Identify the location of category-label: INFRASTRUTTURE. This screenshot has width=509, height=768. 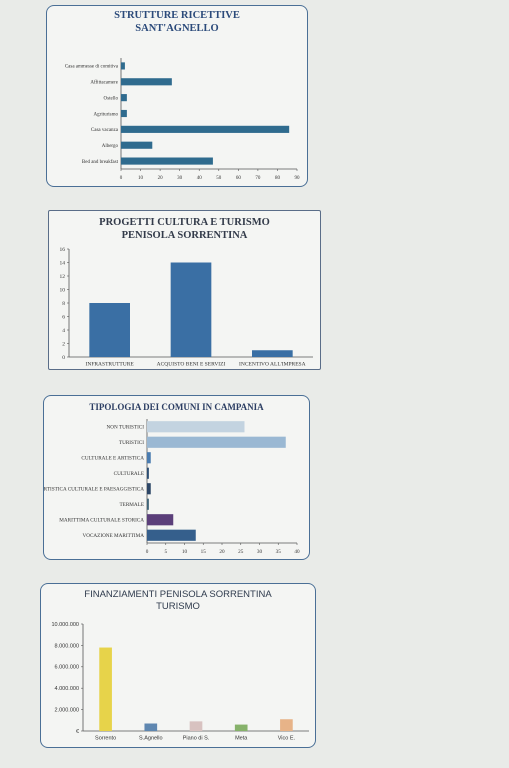
(110, 365).